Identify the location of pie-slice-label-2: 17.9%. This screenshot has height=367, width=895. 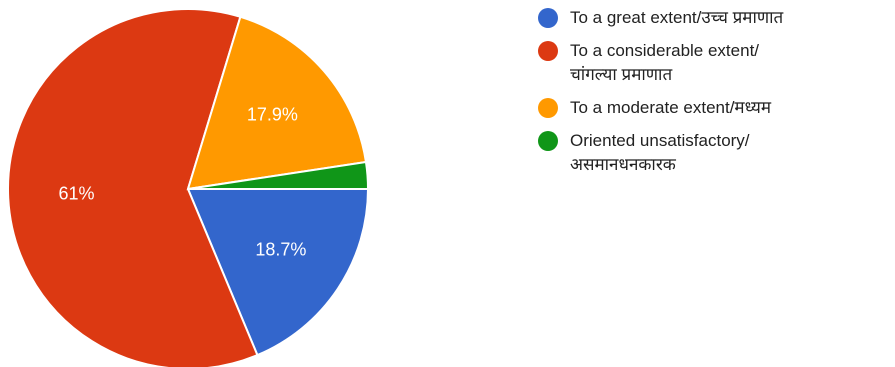
(272, 115).